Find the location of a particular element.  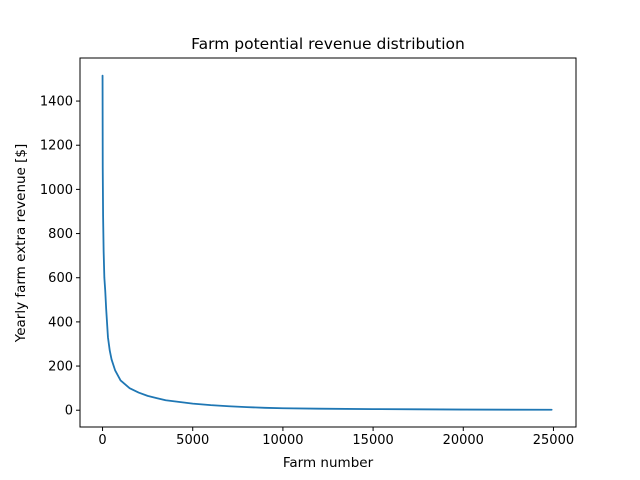

y-tick-label: 1000 is located at coordinates (56, 190).